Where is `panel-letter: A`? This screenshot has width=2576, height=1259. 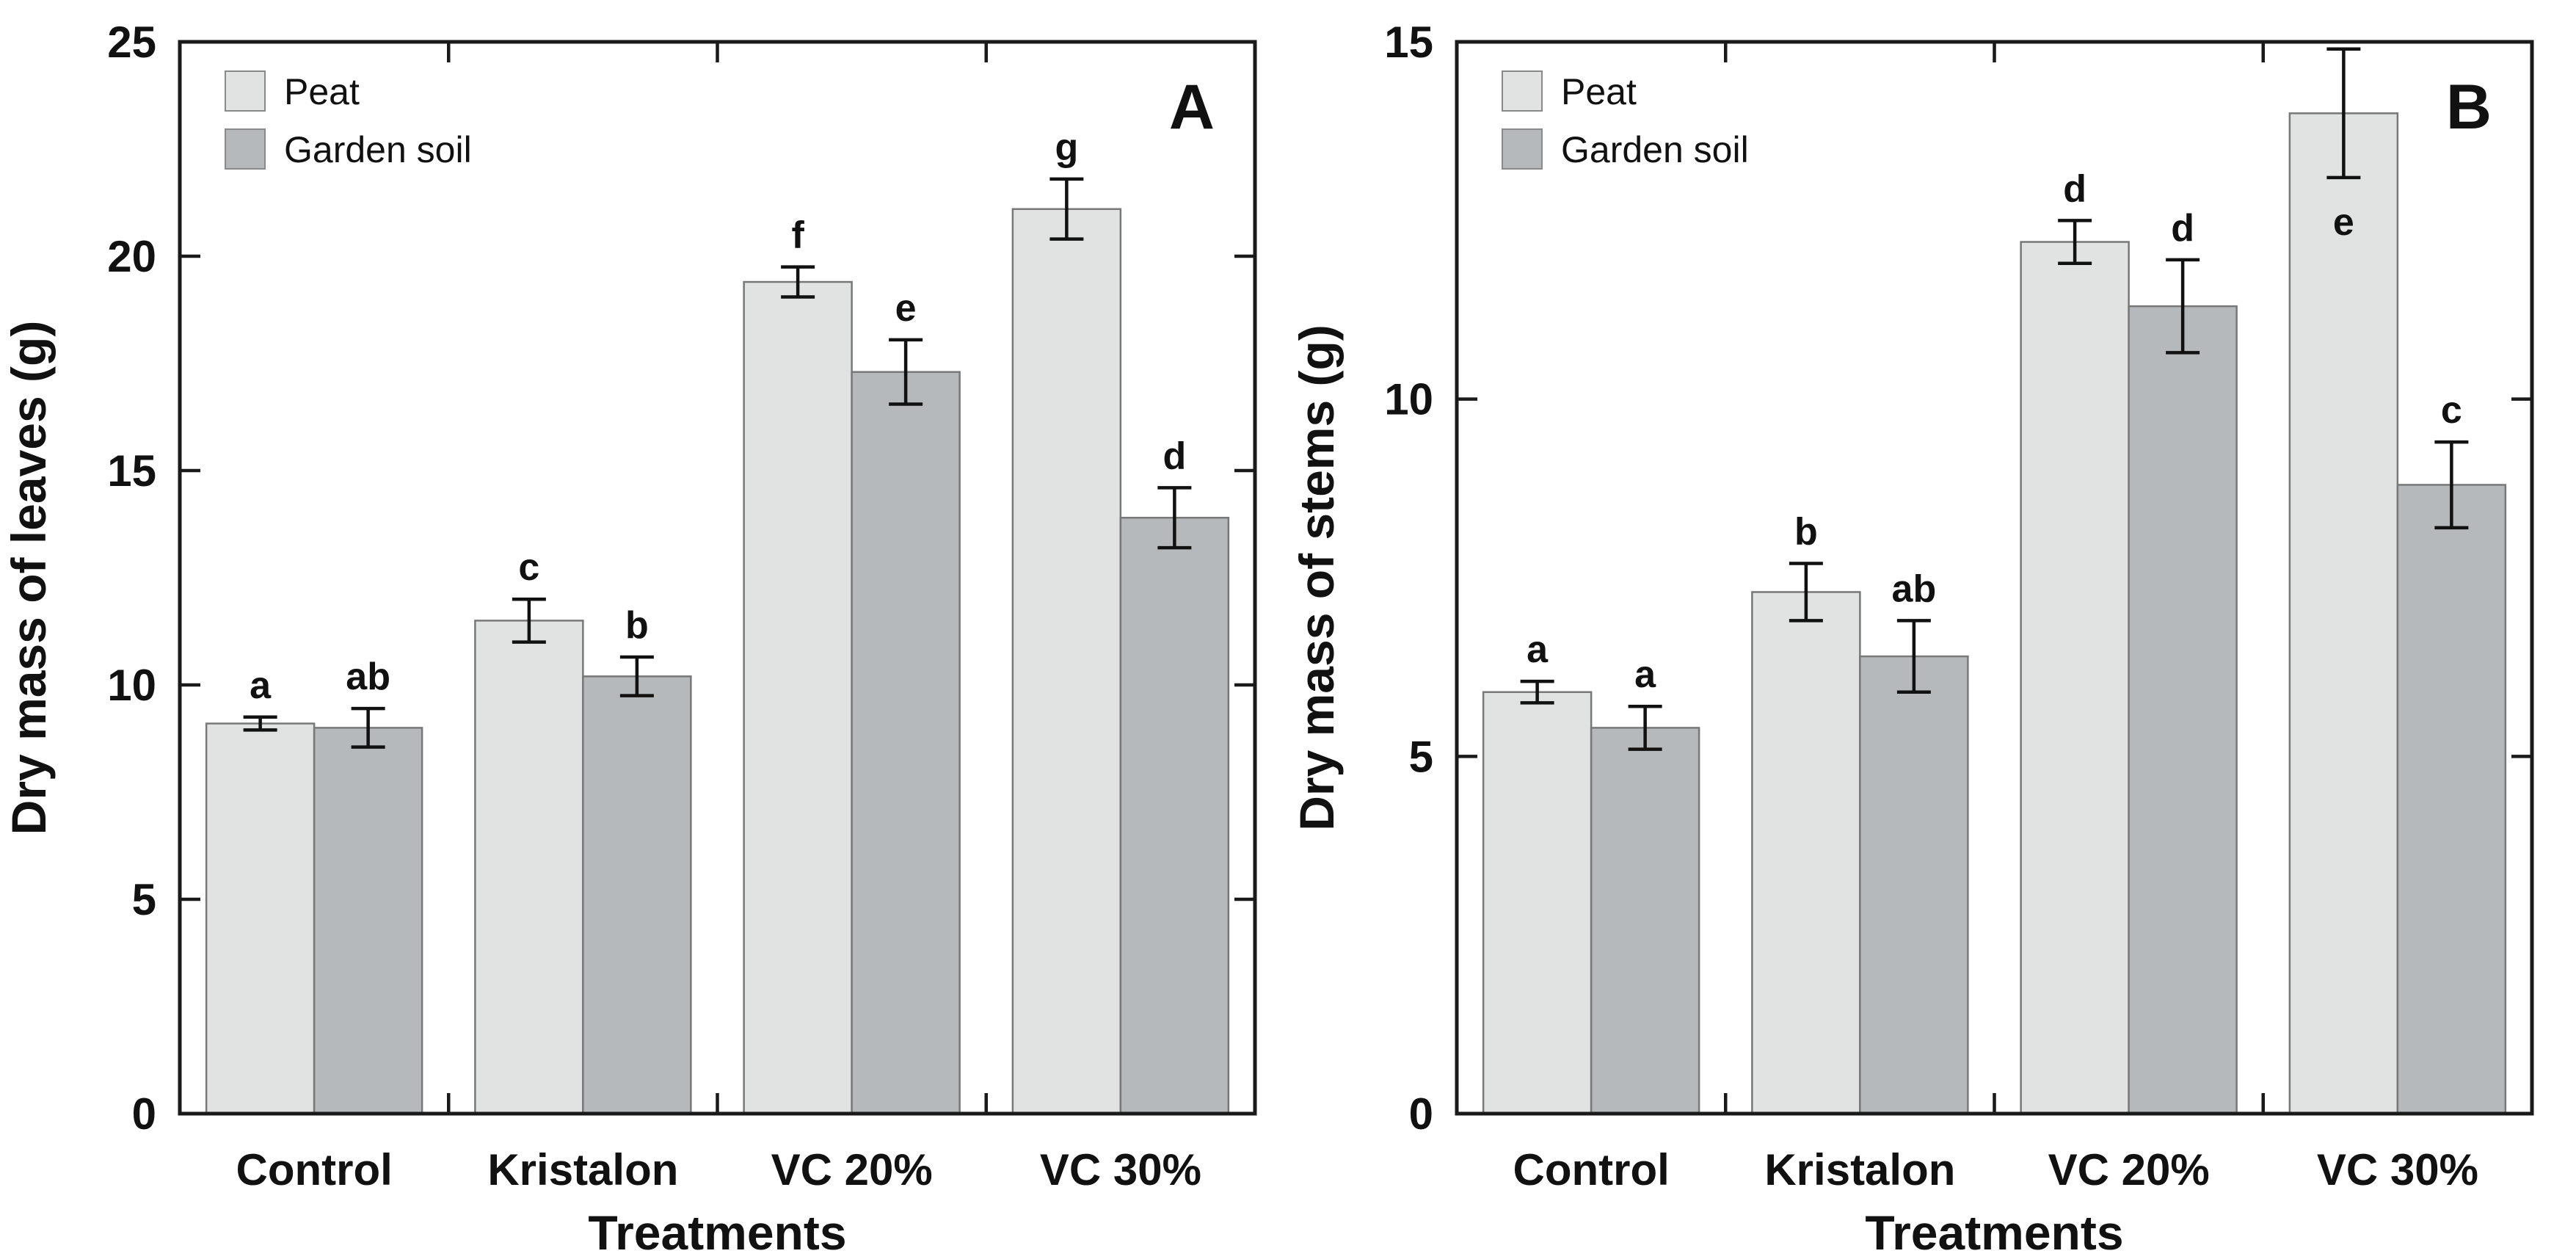 panel-letter: A is located at coordinates (1192, 107).